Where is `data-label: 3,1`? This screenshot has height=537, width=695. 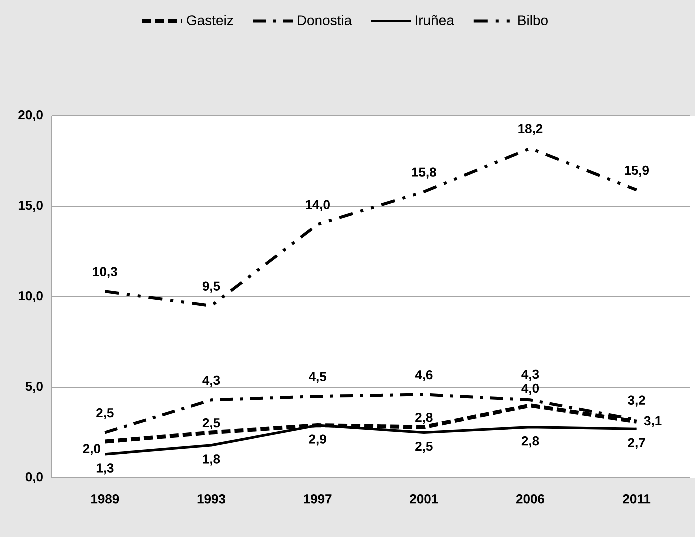
data-label: 3,1 is located at coordinates (653, 422).